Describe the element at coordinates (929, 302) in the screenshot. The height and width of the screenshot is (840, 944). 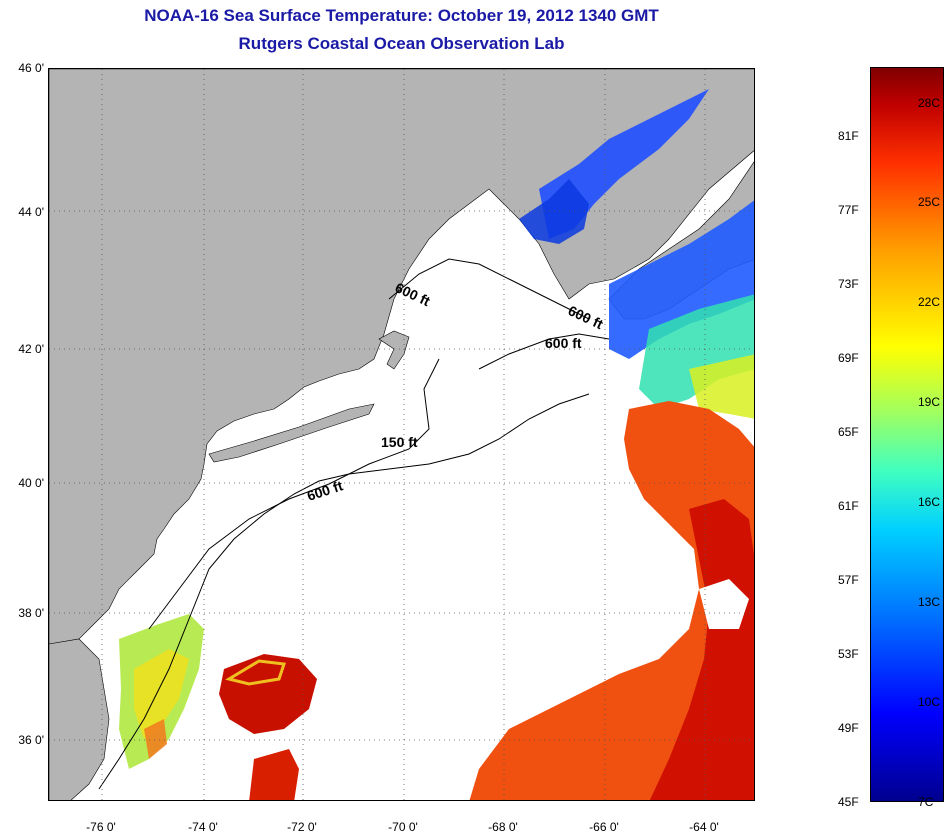
I see `colorbar-label-22c: 22C` at that location.